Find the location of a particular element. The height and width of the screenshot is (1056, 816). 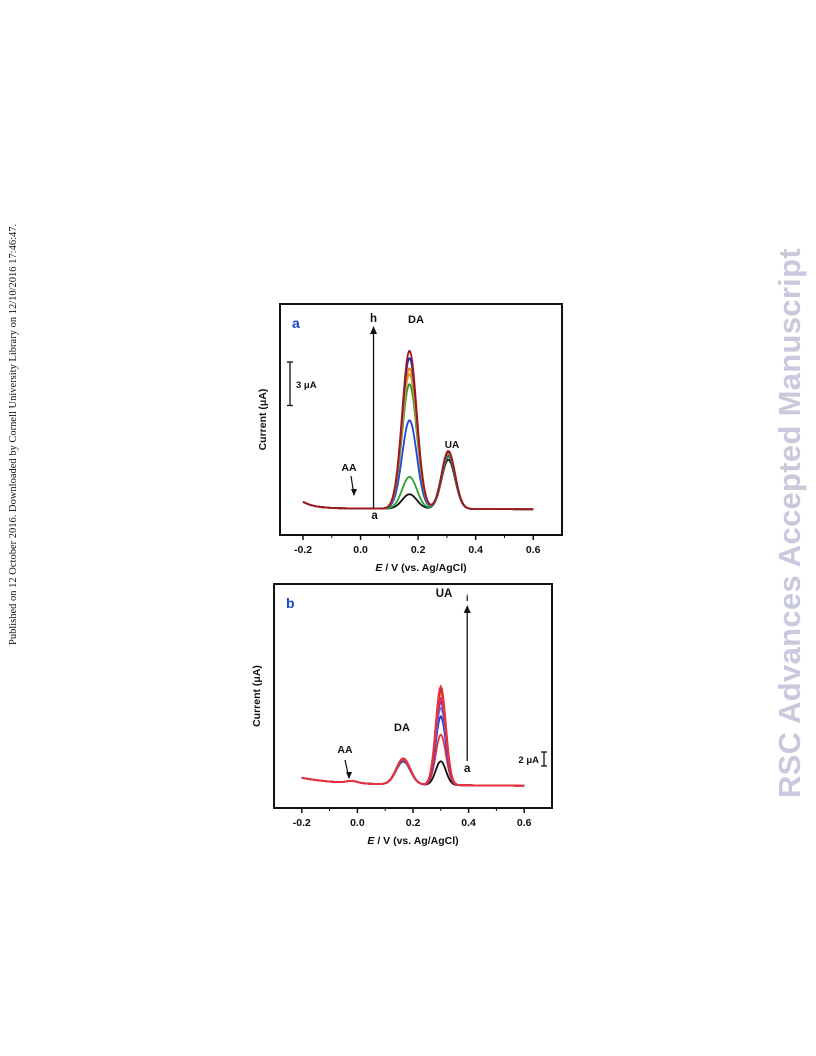

arrow-top-label: i is located at coordinates (467, 598).